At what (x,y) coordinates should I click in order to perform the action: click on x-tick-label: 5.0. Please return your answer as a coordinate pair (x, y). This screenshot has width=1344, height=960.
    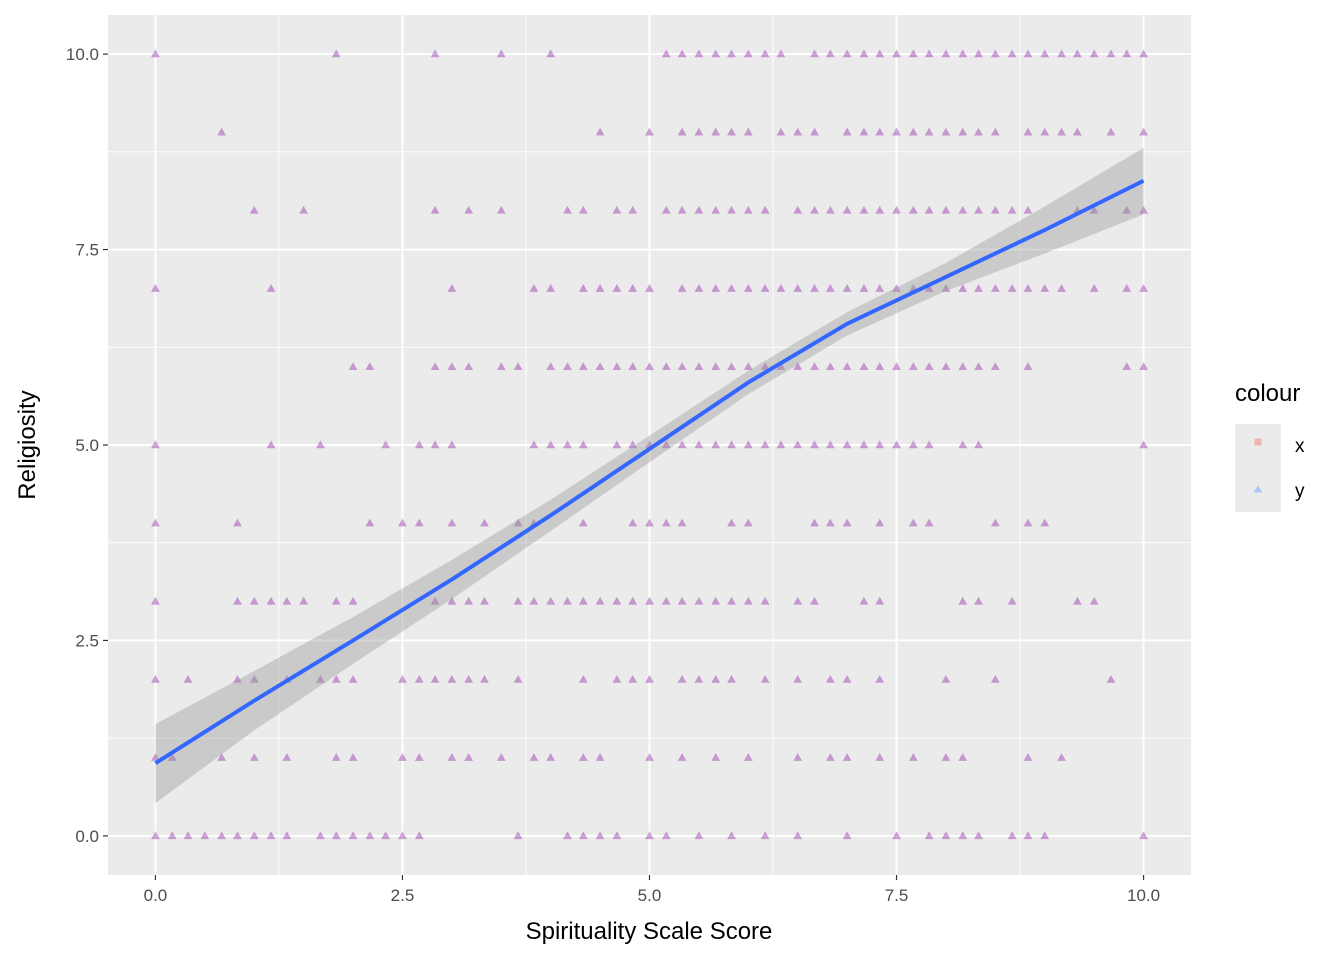
    Looking at the image, I should click on (650, 895).